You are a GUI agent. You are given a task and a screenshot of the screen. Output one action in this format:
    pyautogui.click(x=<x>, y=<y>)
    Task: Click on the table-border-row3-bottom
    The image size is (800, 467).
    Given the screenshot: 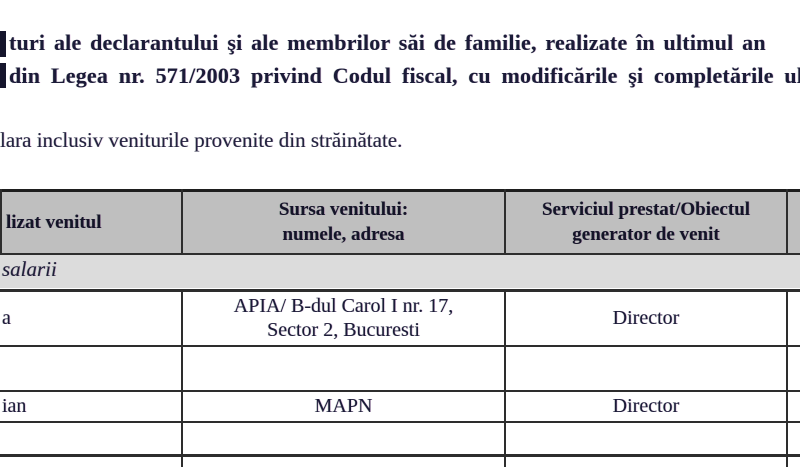 What is the action you would take?
    pyautogui.click(x=400, y=422)
    